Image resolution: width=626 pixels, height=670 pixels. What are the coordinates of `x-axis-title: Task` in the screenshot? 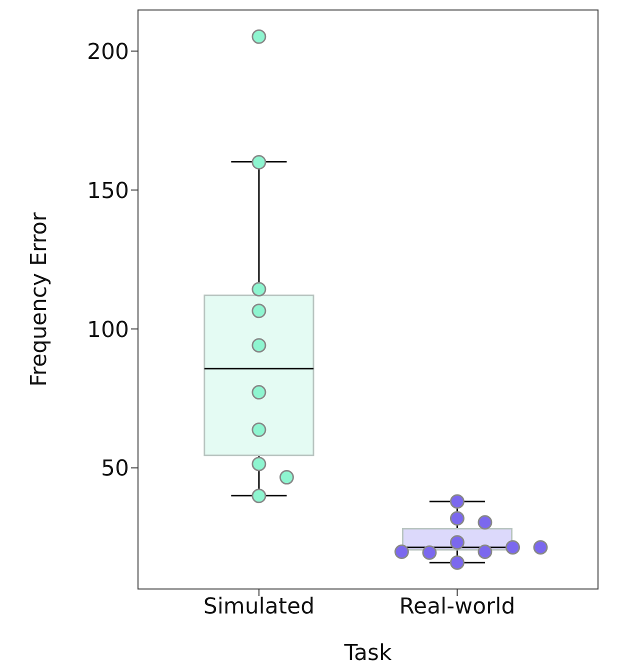 It's located at (367, 653).